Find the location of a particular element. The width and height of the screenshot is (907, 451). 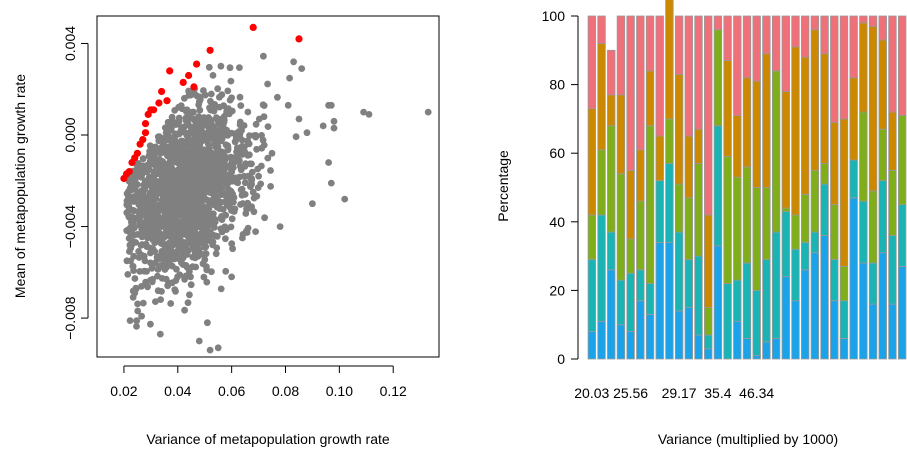

bar-y-tick-label: 100 is located at coordinates (554, 16).